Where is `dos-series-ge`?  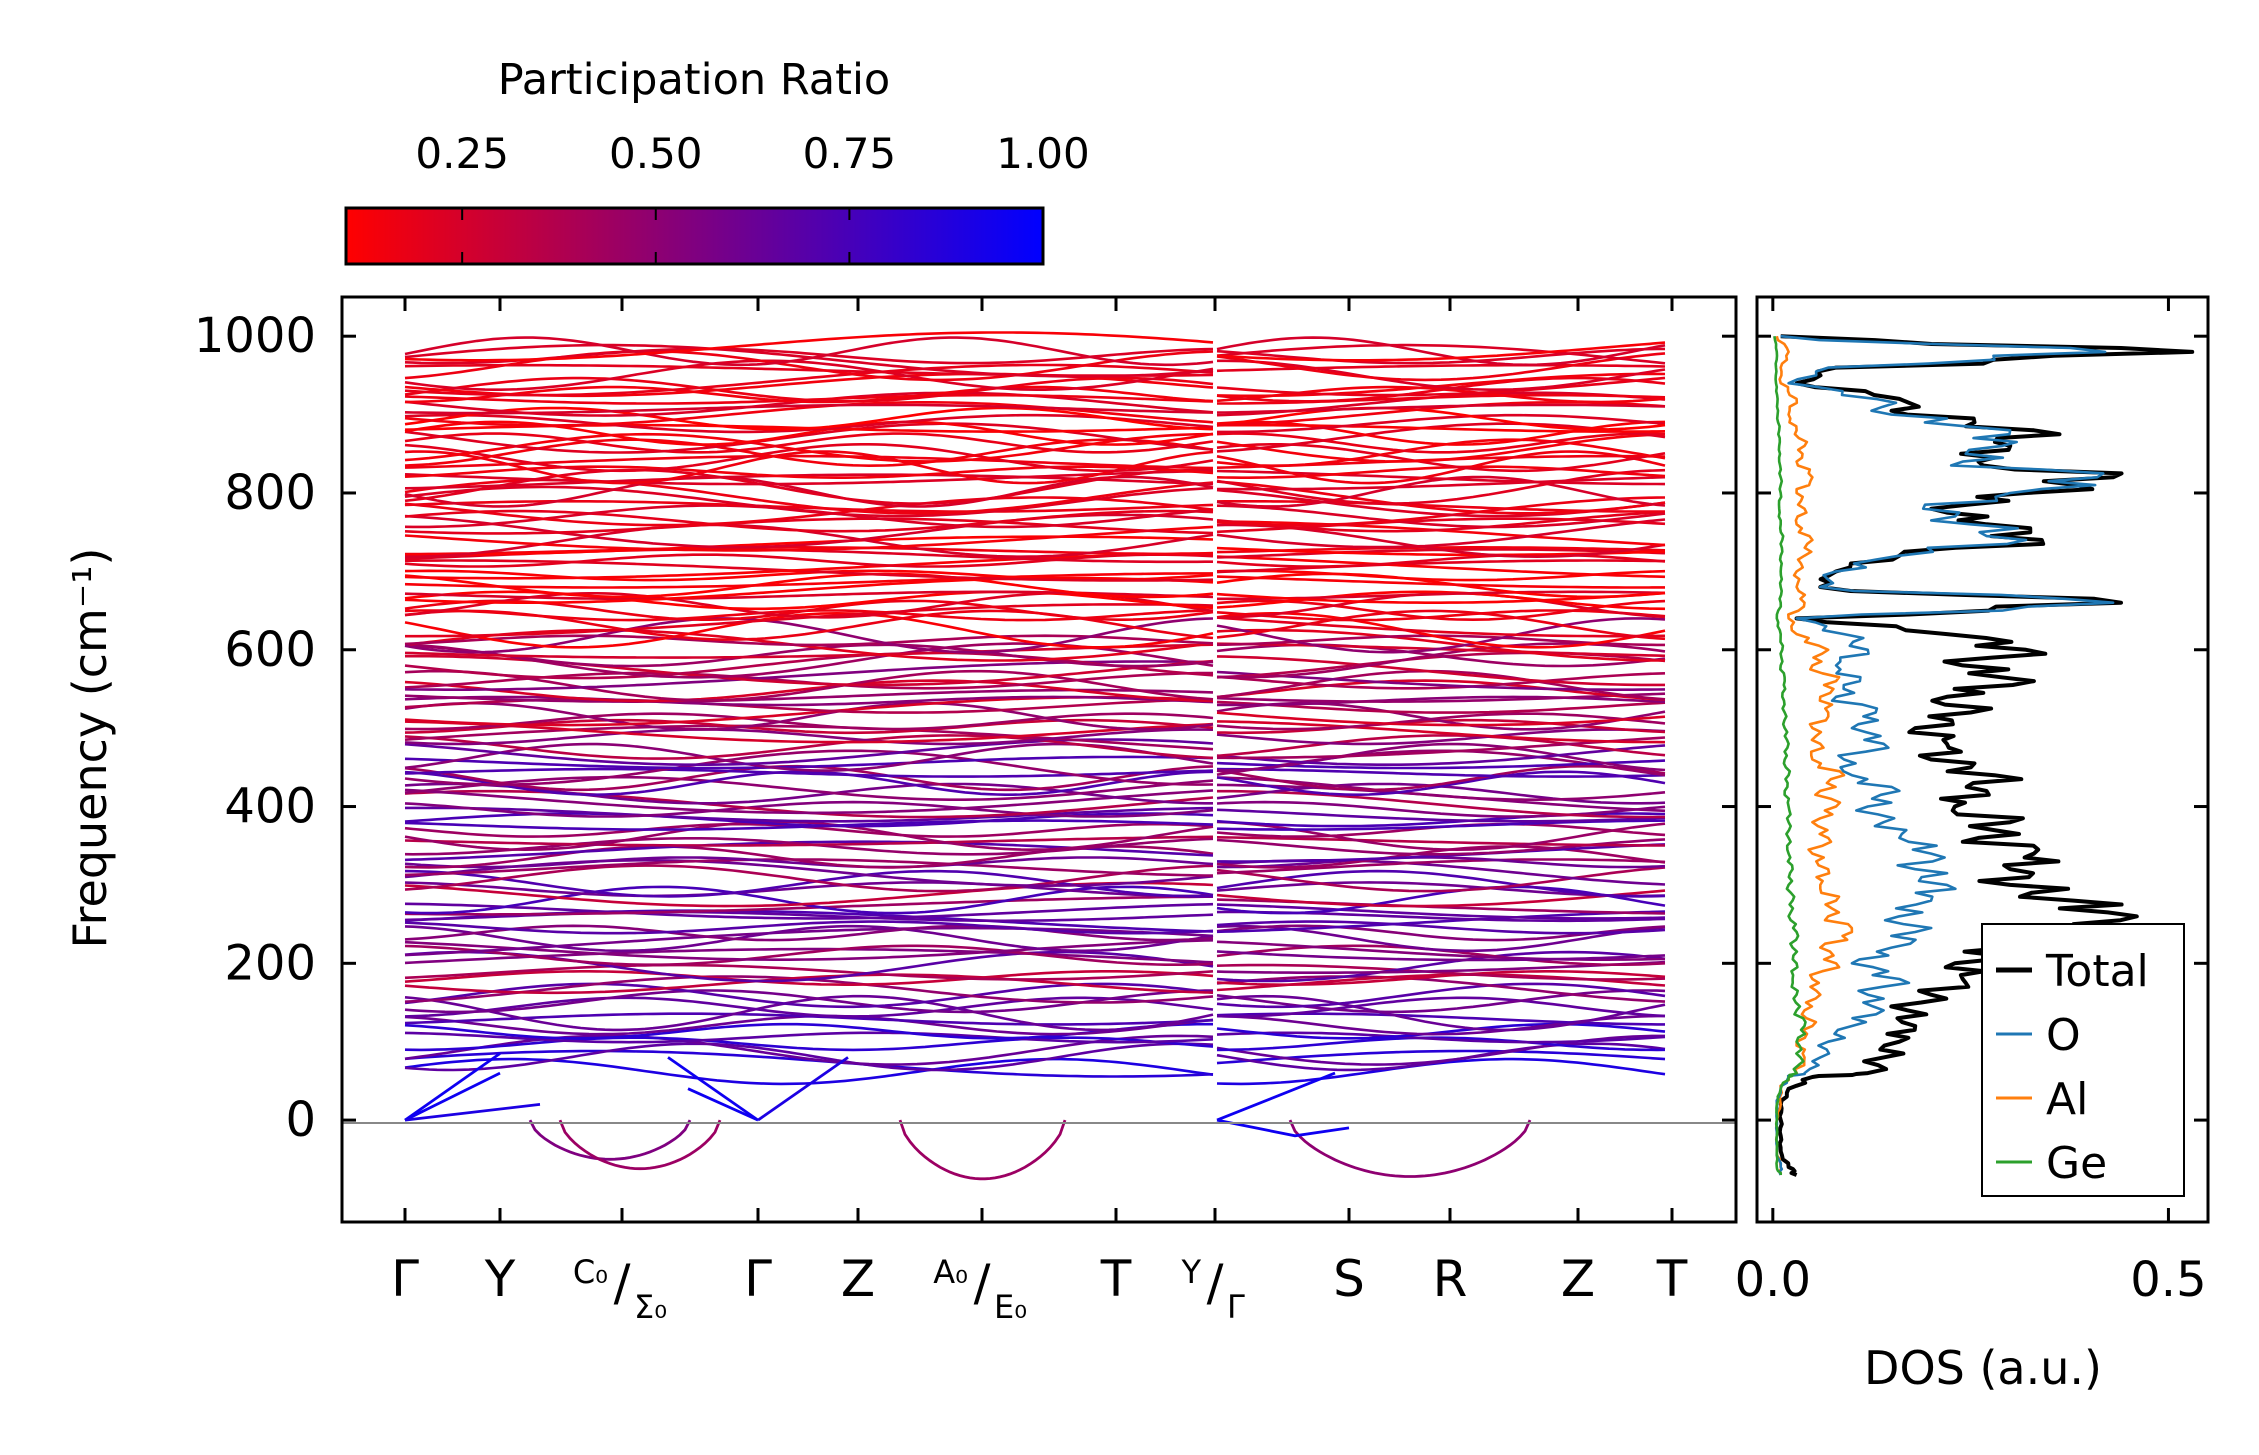
dos-series-ge is located at coordinates (1790, 755).